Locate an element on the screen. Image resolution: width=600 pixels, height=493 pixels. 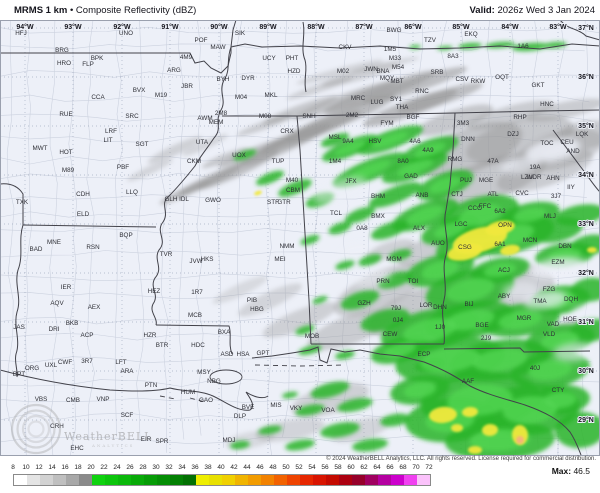
station-label: LGC is located at coordinates (461, 224).